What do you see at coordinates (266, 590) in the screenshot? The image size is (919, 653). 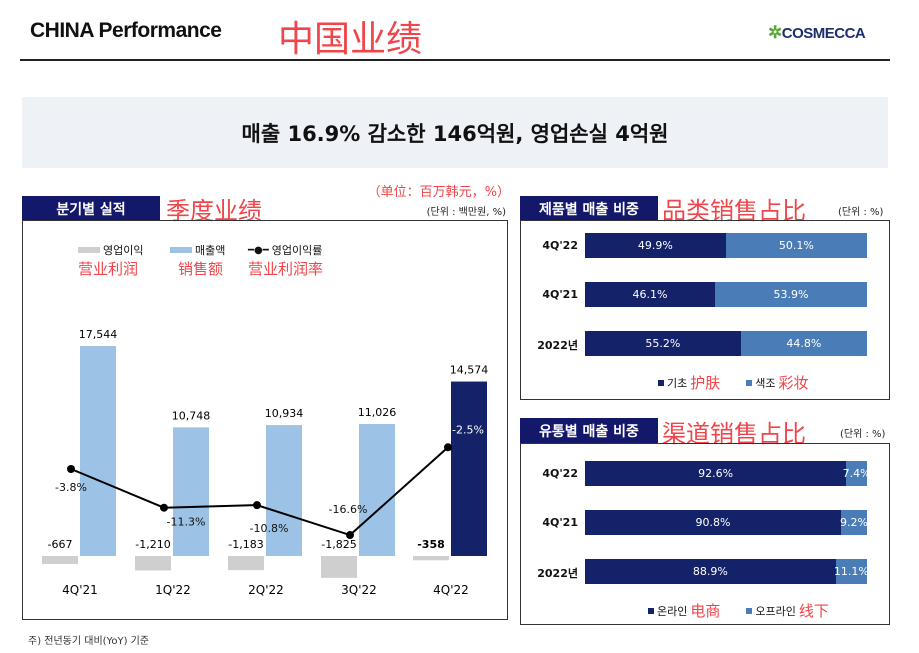 I see `category-label: 2Q'22` at bounding box center [266, 590].